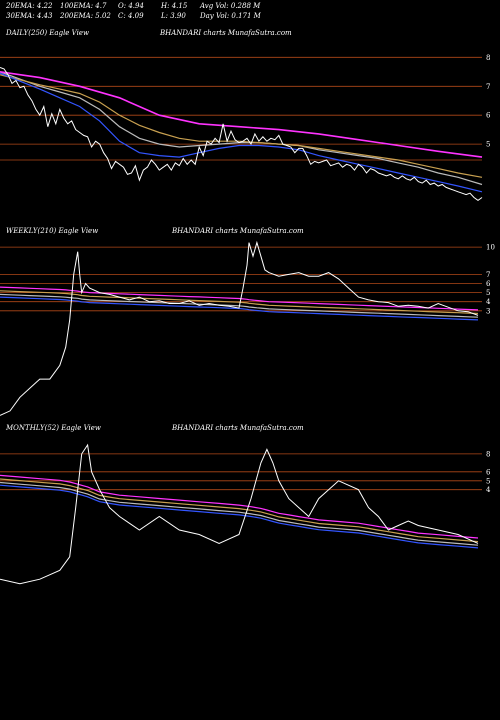 The width and height of the screenshot is (500, 720). I want to click on monthly-ema-short-line, so click(239, 516).